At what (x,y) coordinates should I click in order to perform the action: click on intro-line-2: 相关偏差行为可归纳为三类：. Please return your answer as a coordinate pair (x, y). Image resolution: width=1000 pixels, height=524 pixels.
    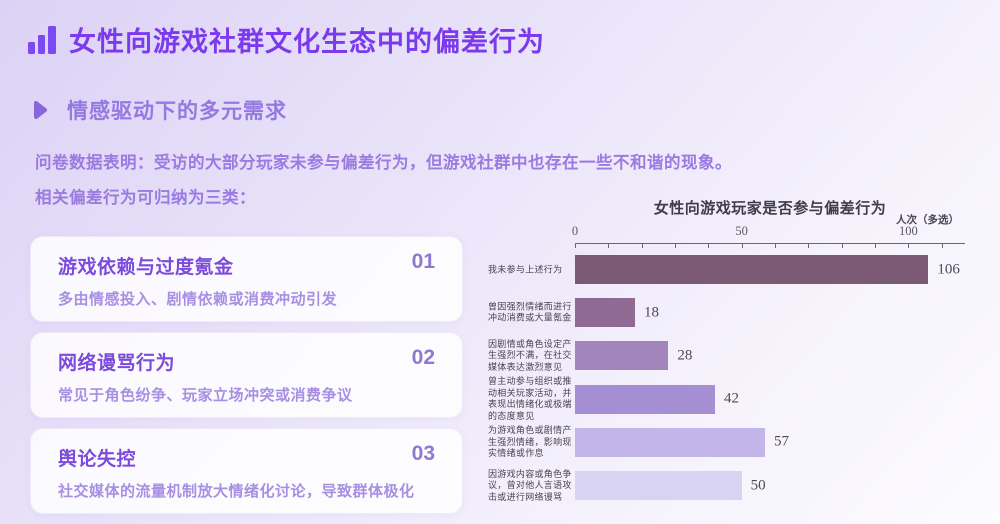
    Looking at the image, I should click on (145, 198).